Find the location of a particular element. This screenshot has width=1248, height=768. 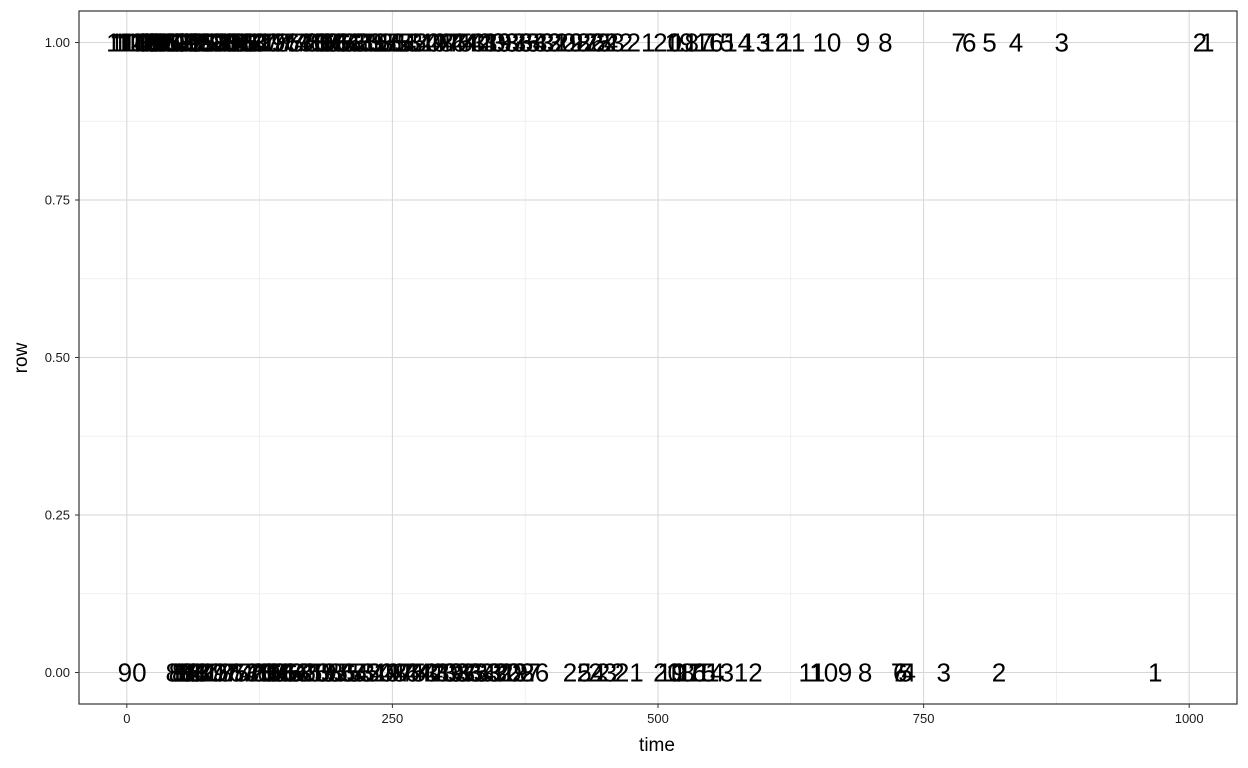

point-label: 82 is located at coordinates (257, 43).